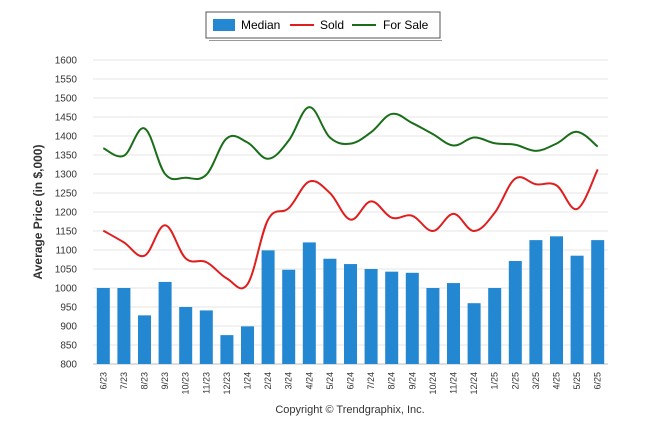  What do you see at coordinates (66, 80) in the screenshot?
I see `y-tick-label: 1550` at bounding box center [66, 80].